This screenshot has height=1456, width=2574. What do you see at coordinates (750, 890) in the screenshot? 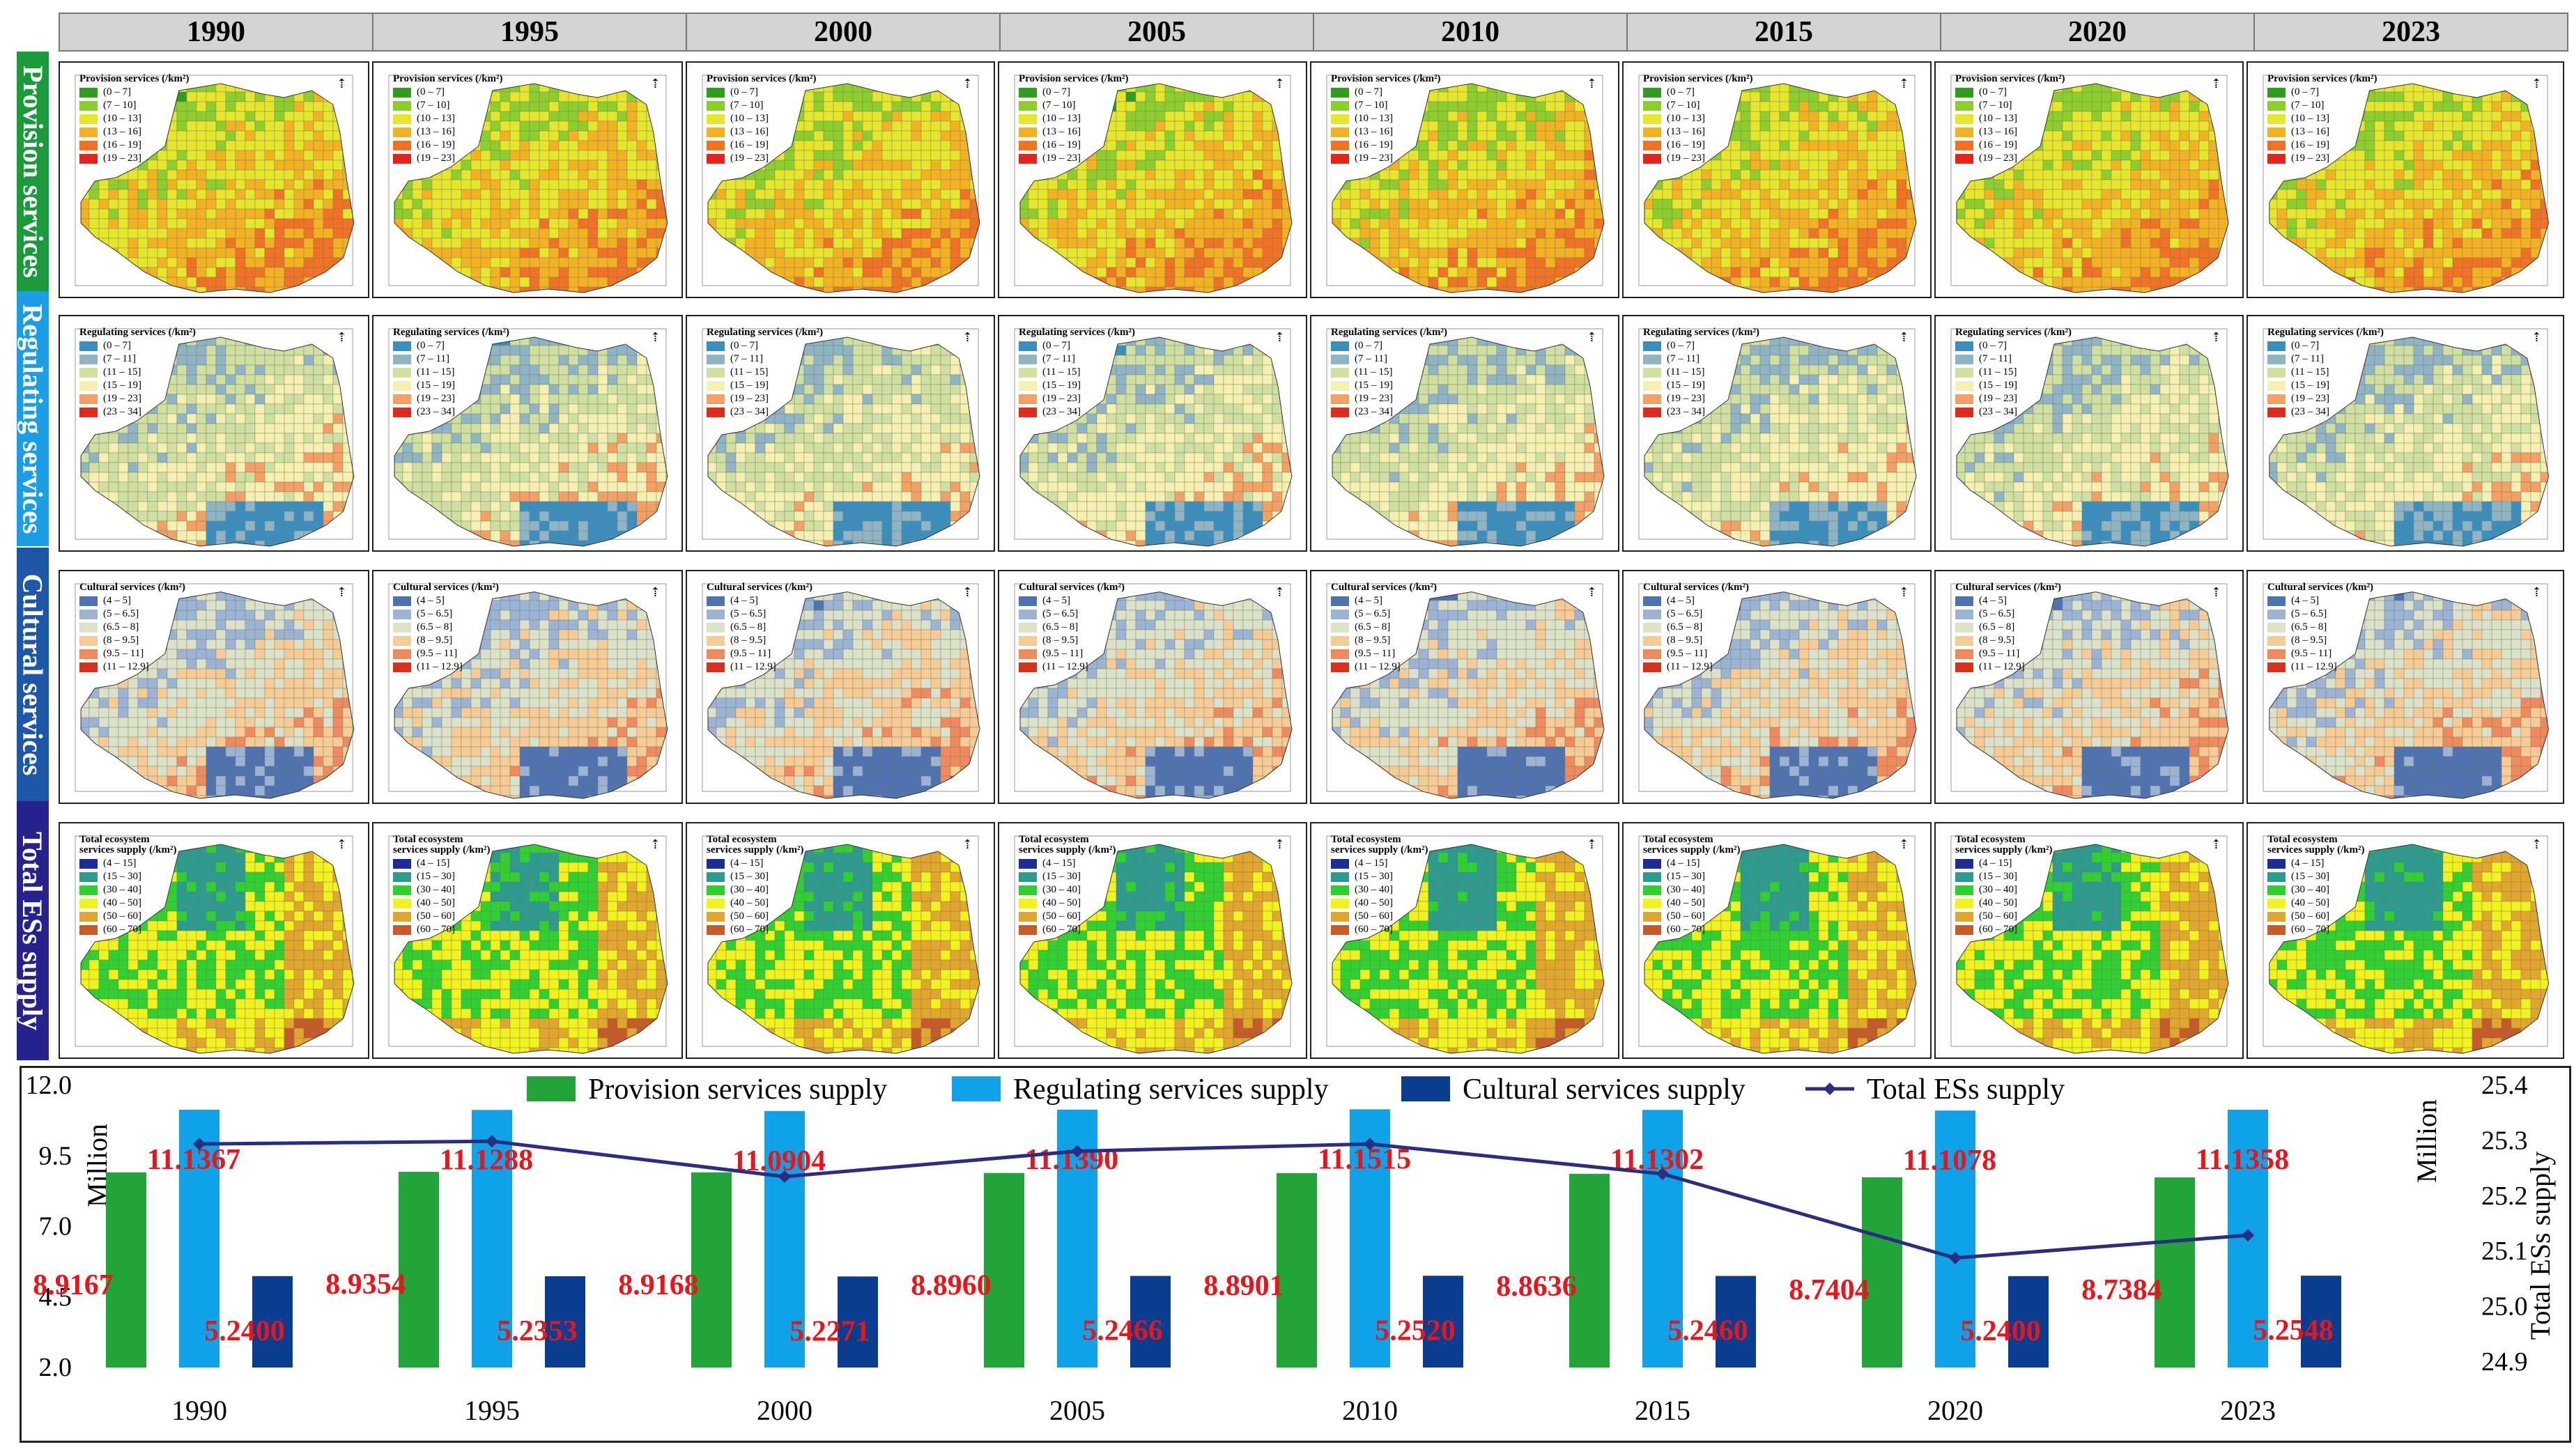
I see `legend-label: (30 – 40]` at bounding box center [750, 890].